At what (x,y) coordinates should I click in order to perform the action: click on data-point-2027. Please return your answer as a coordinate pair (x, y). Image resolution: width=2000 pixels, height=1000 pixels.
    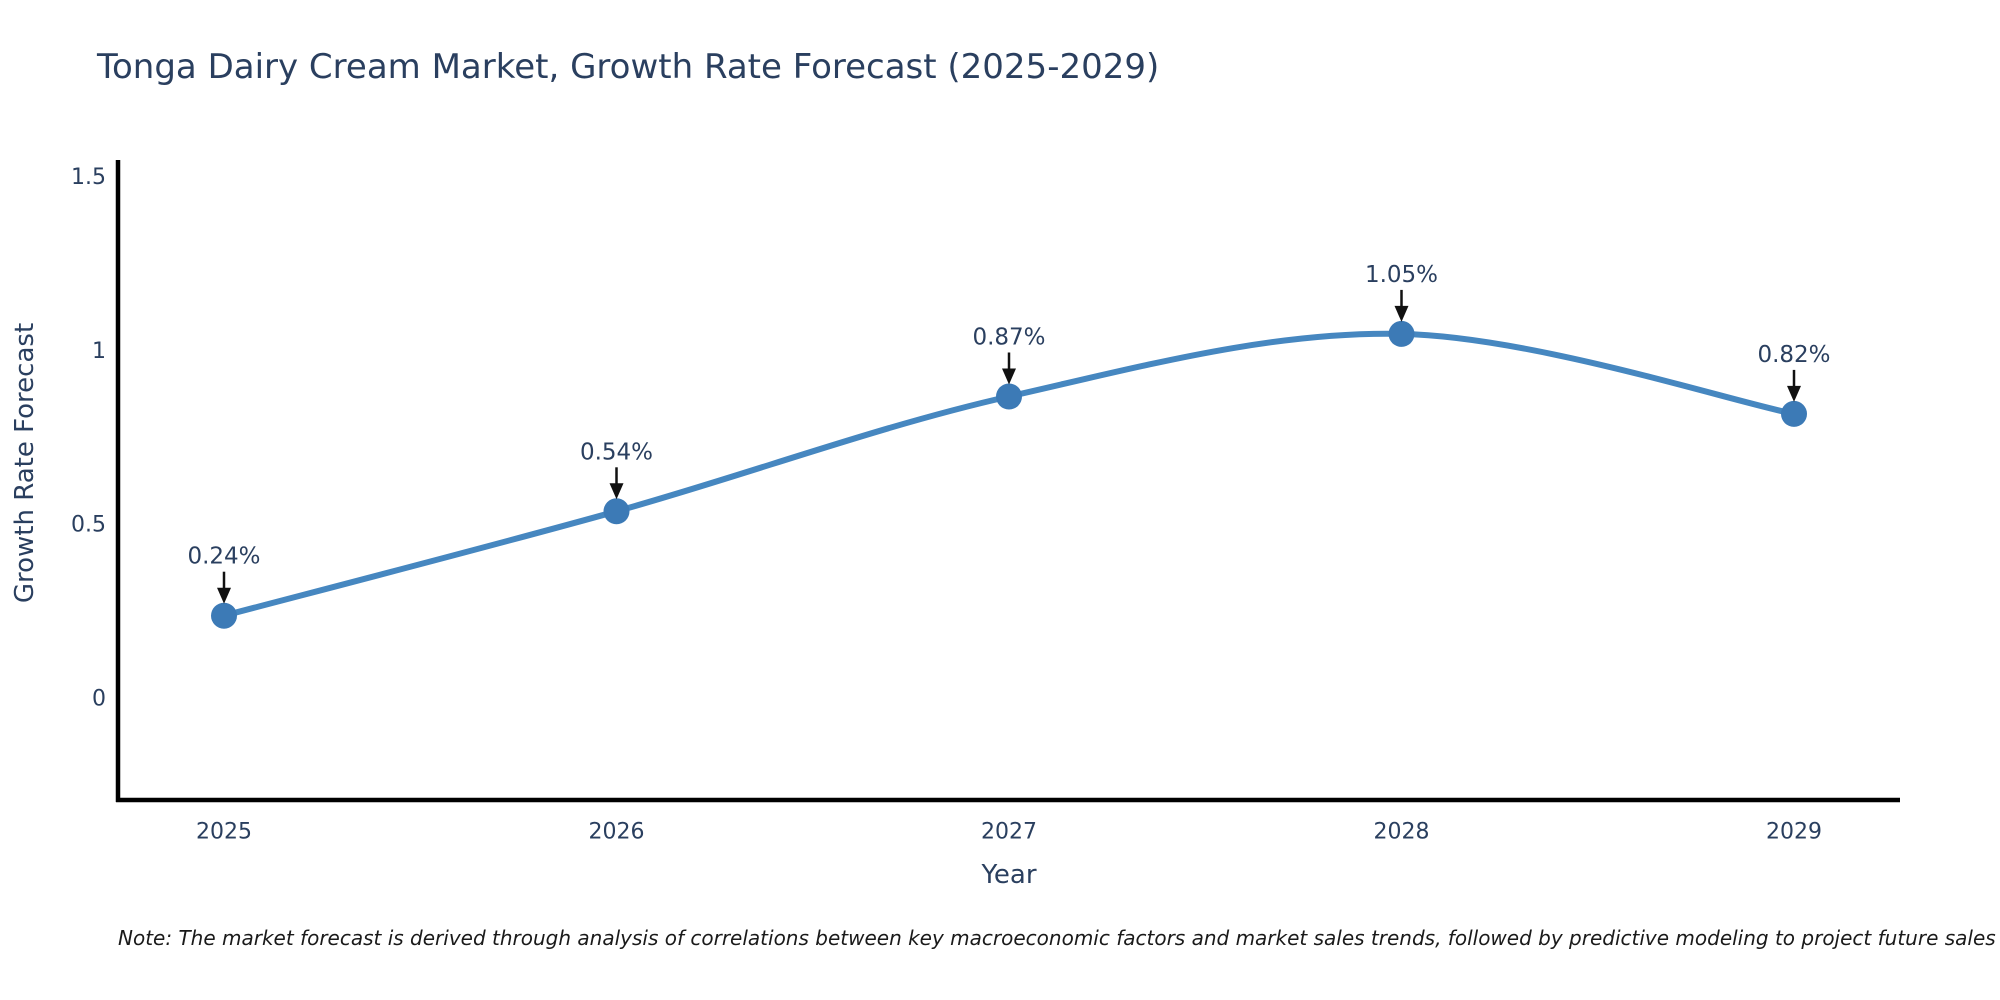
    Looking at the image, I should click on (1009, 396).